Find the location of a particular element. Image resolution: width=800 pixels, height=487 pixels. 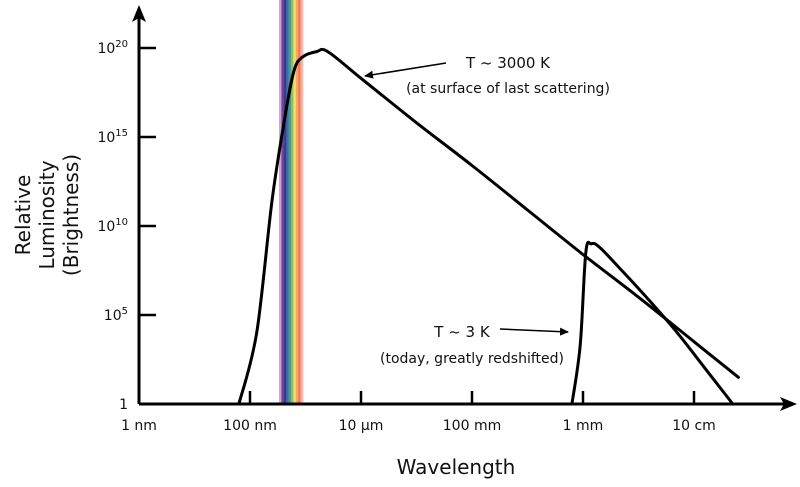

x-tick-label: 1 nm is located at coordinates (139, 426).